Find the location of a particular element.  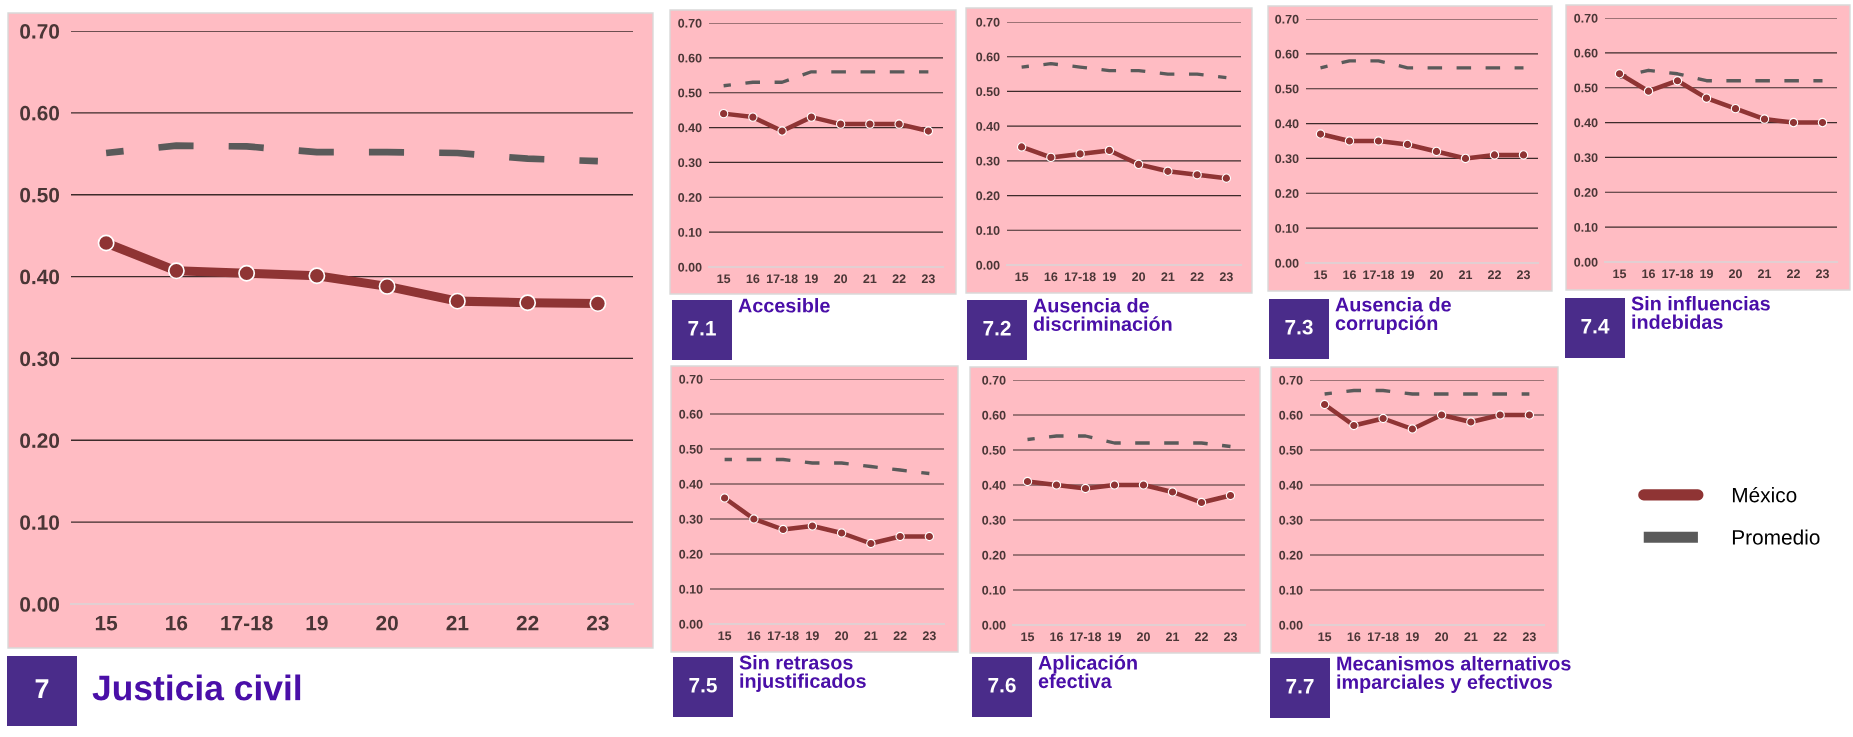

text: Sin retrasos injustificados is located at coordinates (802, 673).